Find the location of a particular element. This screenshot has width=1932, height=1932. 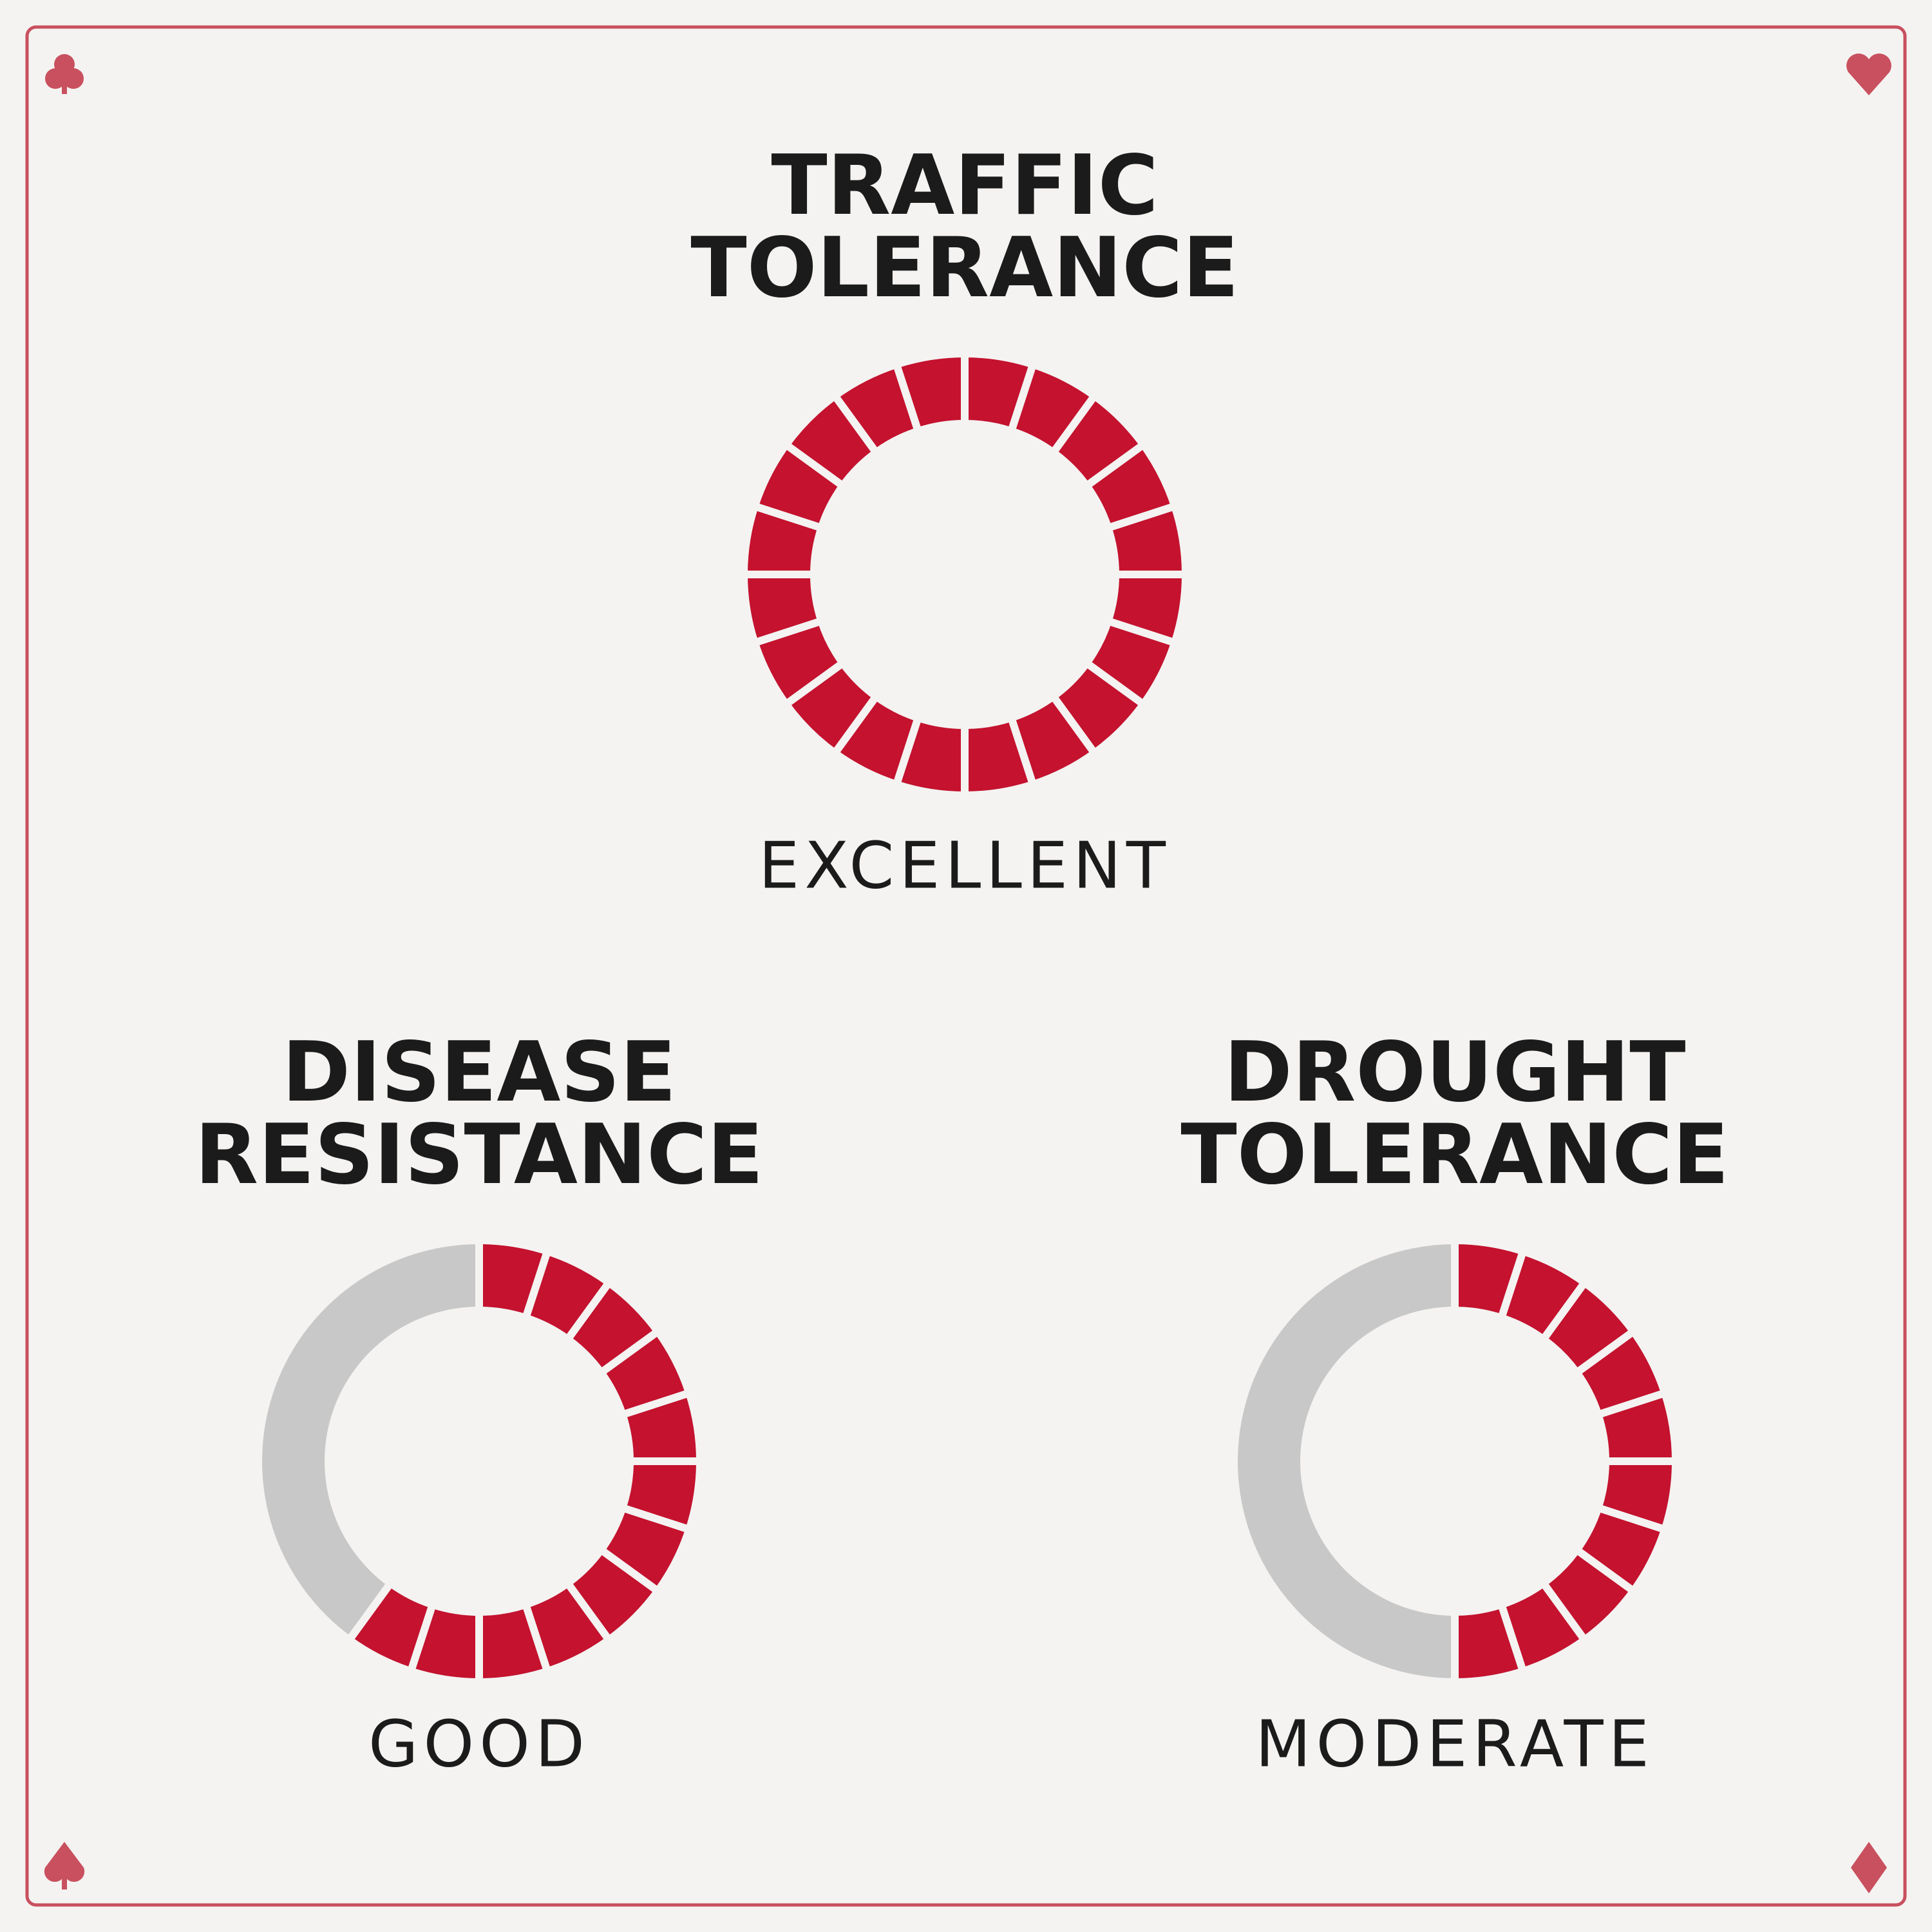

club-icon is located at coordinates (64, 74).